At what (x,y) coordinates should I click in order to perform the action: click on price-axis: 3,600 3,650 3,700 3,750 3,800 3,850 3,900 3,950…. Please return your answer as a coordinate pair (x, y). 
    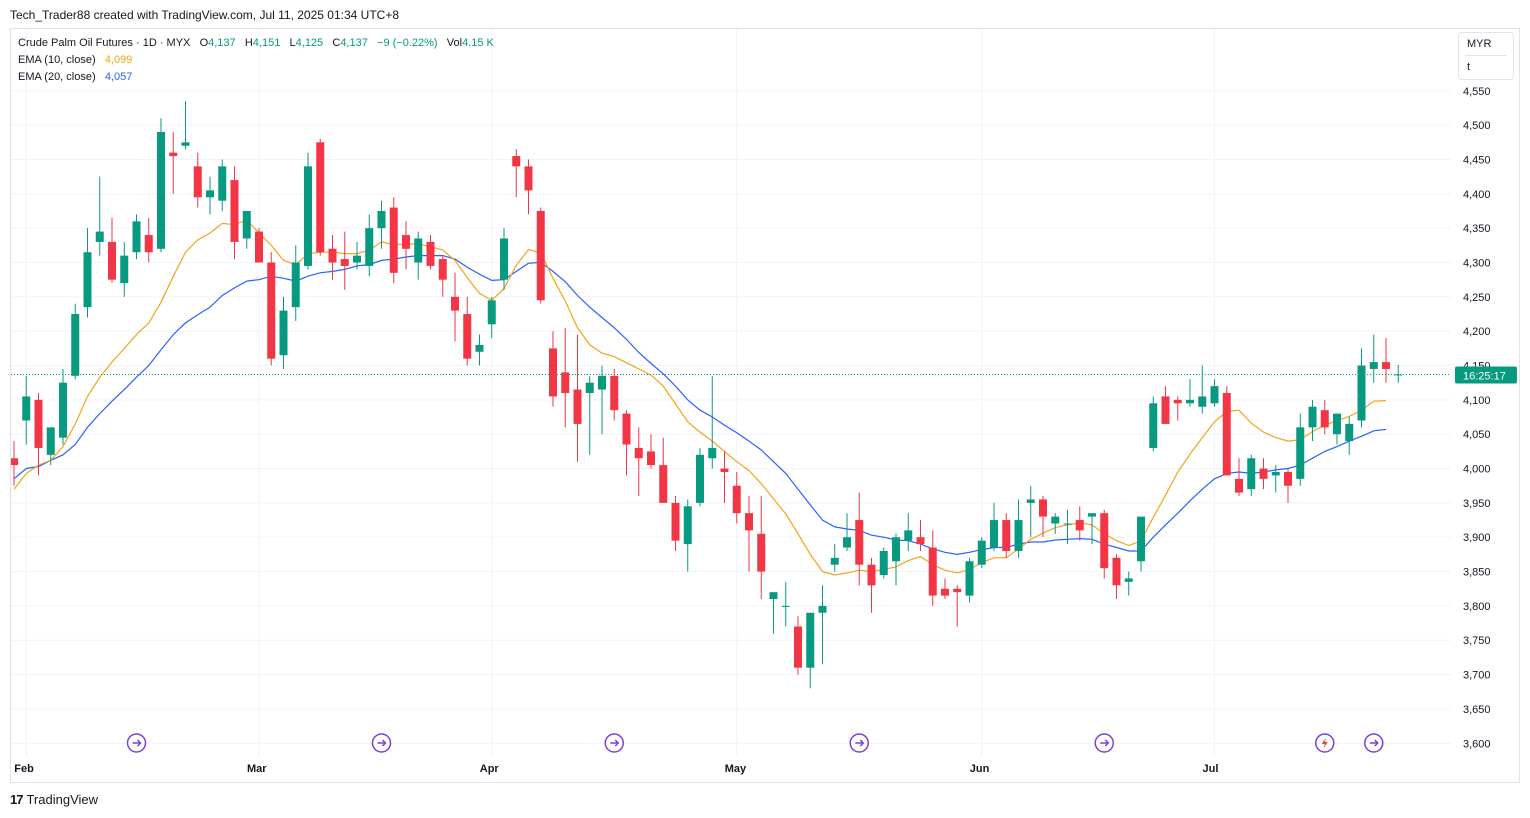
    Looking at the image, I should click on (1477, 418).